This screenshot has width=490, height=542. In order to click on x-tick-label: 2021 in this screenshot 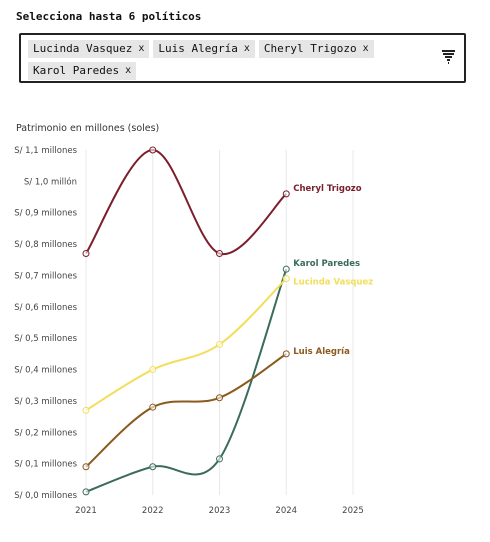, I will do `click(86, 511)`.